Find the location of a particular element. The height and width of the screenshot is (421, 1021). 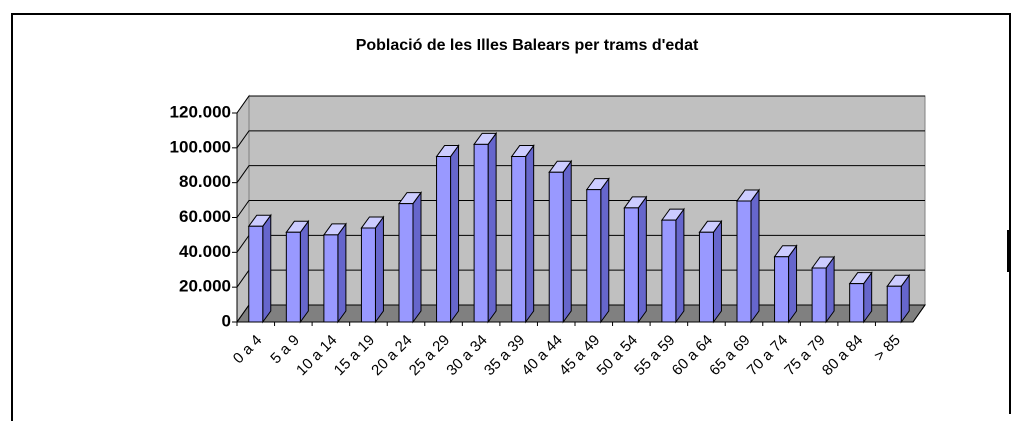

x-tick-label: 60 a 64 is located at coordinates (692, 355).